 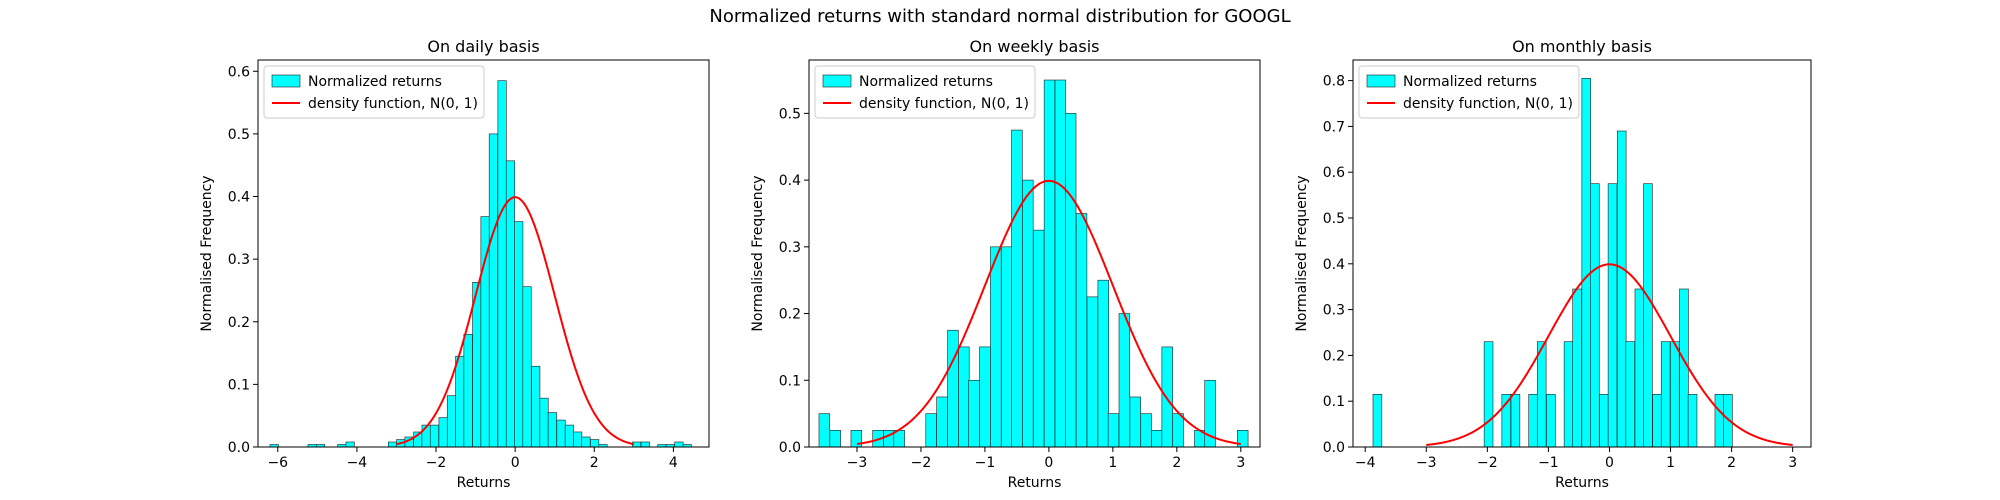 What do you see at coordinates (1035, 483) in the screenshot?
I see `x-axis-label: Returns` at bounding box center [1035, 483].